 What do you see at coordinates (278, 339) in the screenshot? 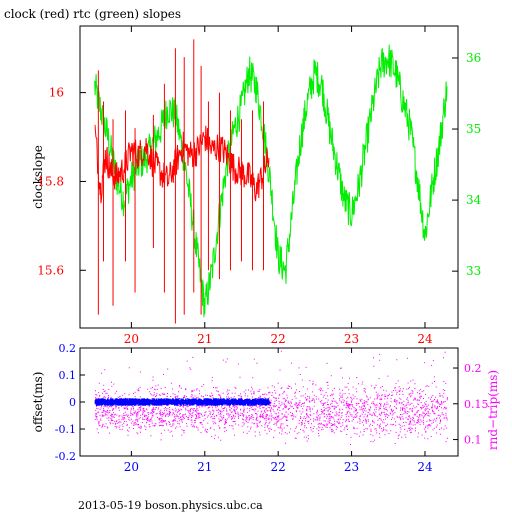
I see `top-x-tick-label: 22` at bounding box center [278, 339].